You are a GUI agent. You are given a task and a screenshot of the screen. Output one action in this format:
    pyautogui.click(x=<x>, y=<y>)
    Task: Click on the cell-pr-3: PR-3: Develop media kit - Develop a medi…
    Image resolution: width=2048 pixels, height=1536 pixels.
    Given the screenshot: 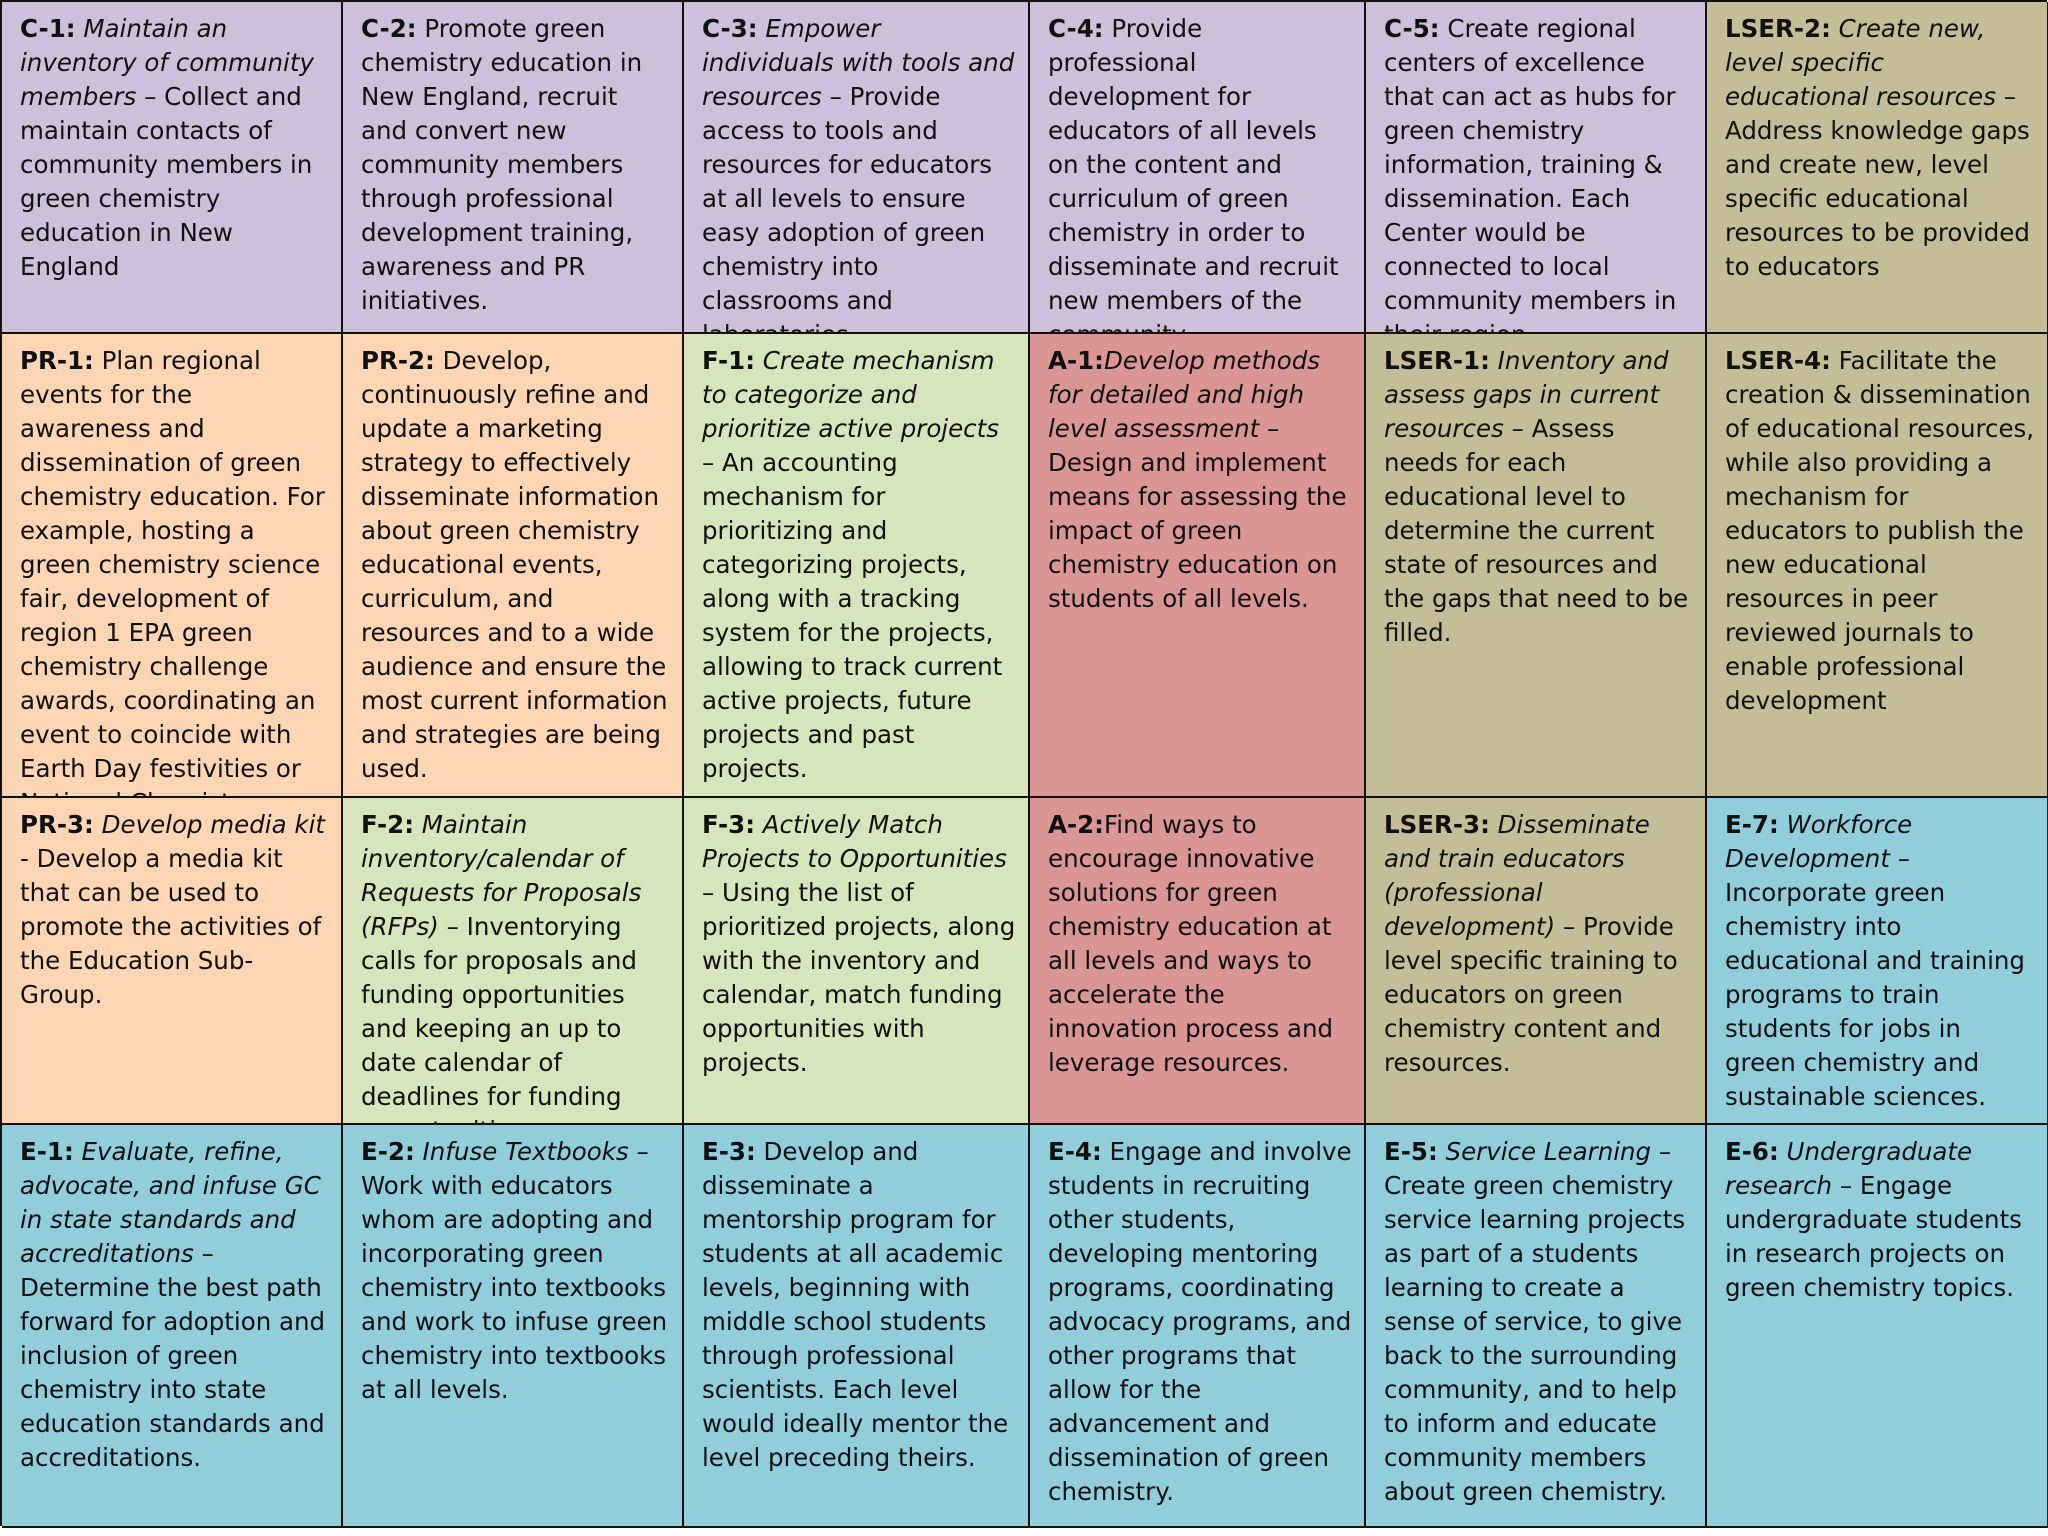 What is the action you would take?
    pyautogui.click(x=172, y=961)
    